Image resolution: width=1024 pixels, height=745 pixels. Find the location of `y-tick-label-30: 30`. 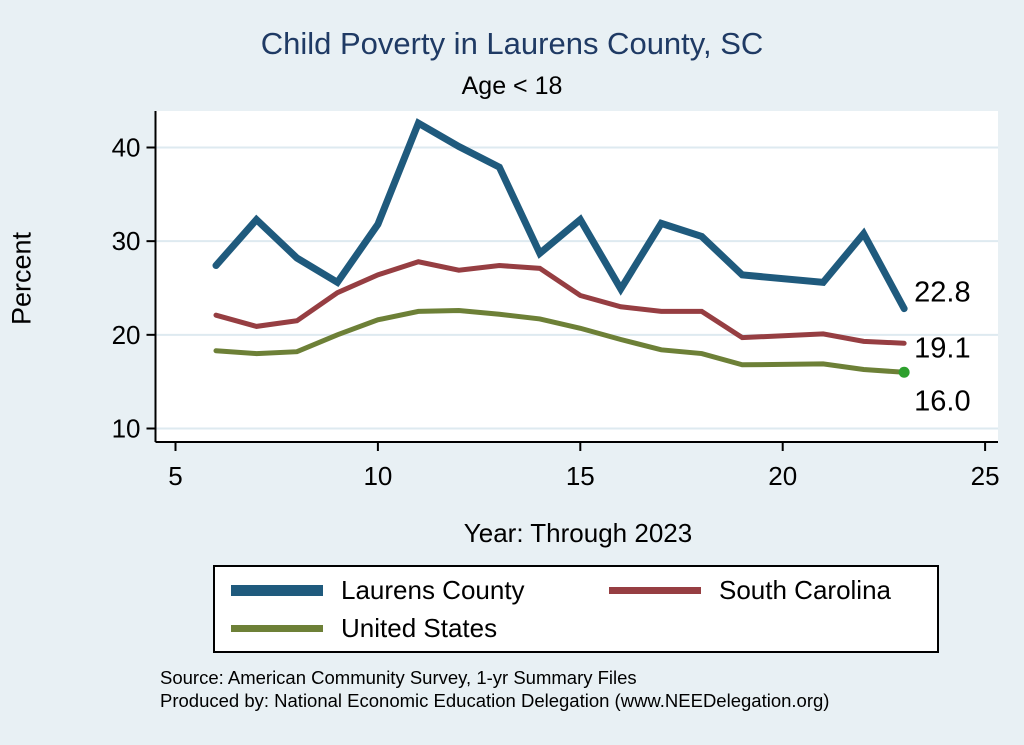

y-tick-label-30: 30 is located at coordinates (126, 241).